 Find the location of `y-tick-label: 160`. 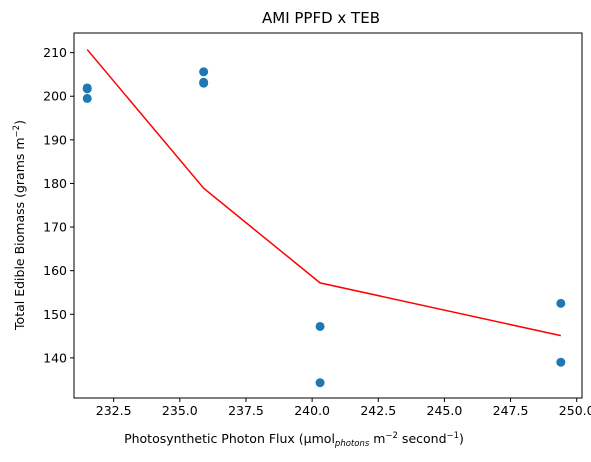

y-tick-label: 160 is located at coordinates (55, 270).